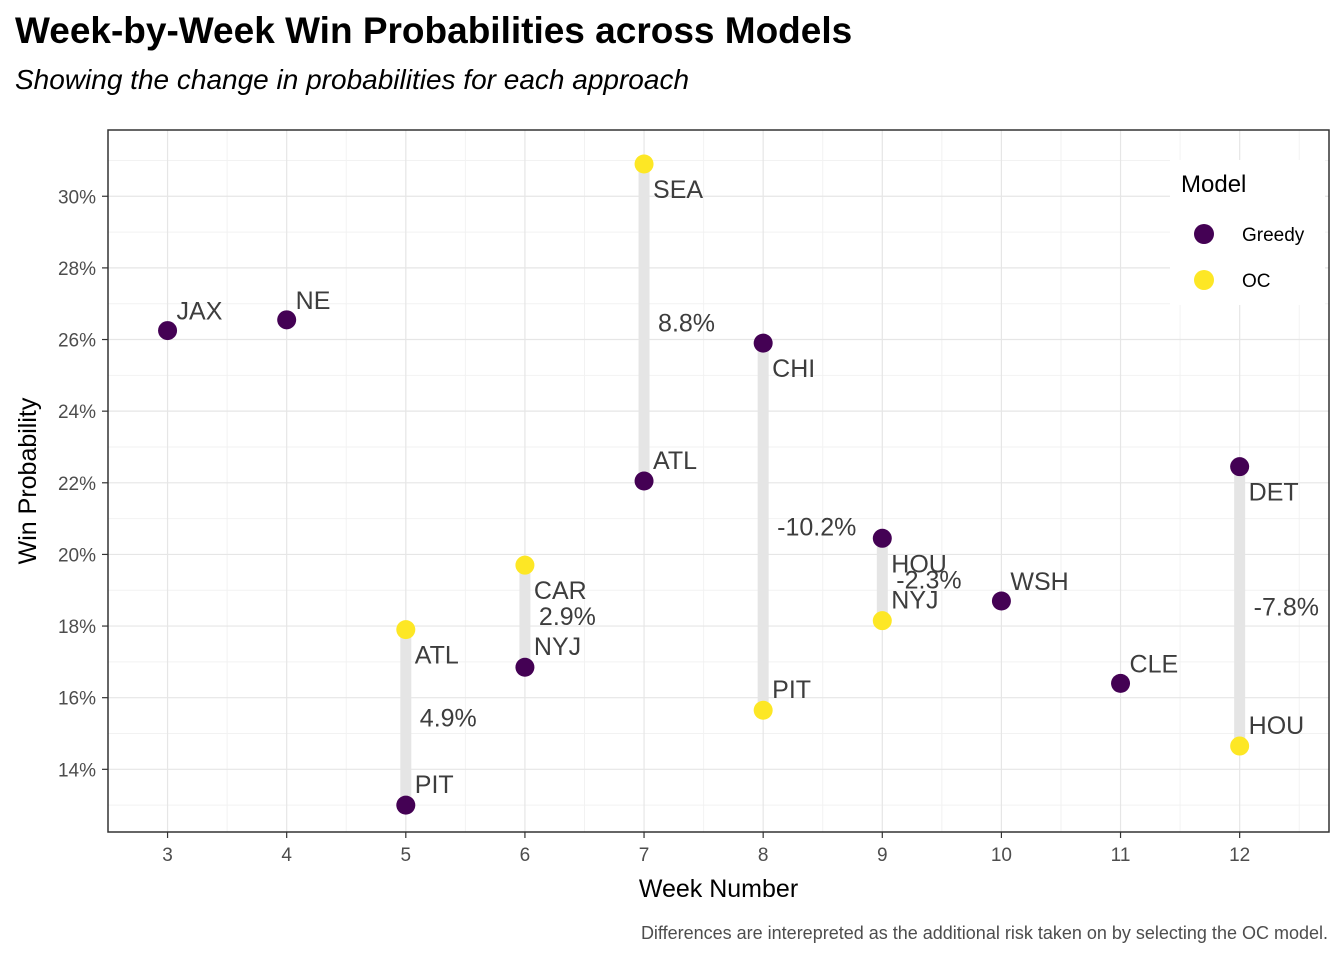 The image size is (1344, 960). What do you see at coordinates (1204, 280) in the screenshot?
I see `legend-key-oc` at bounding box center [1204, 280].